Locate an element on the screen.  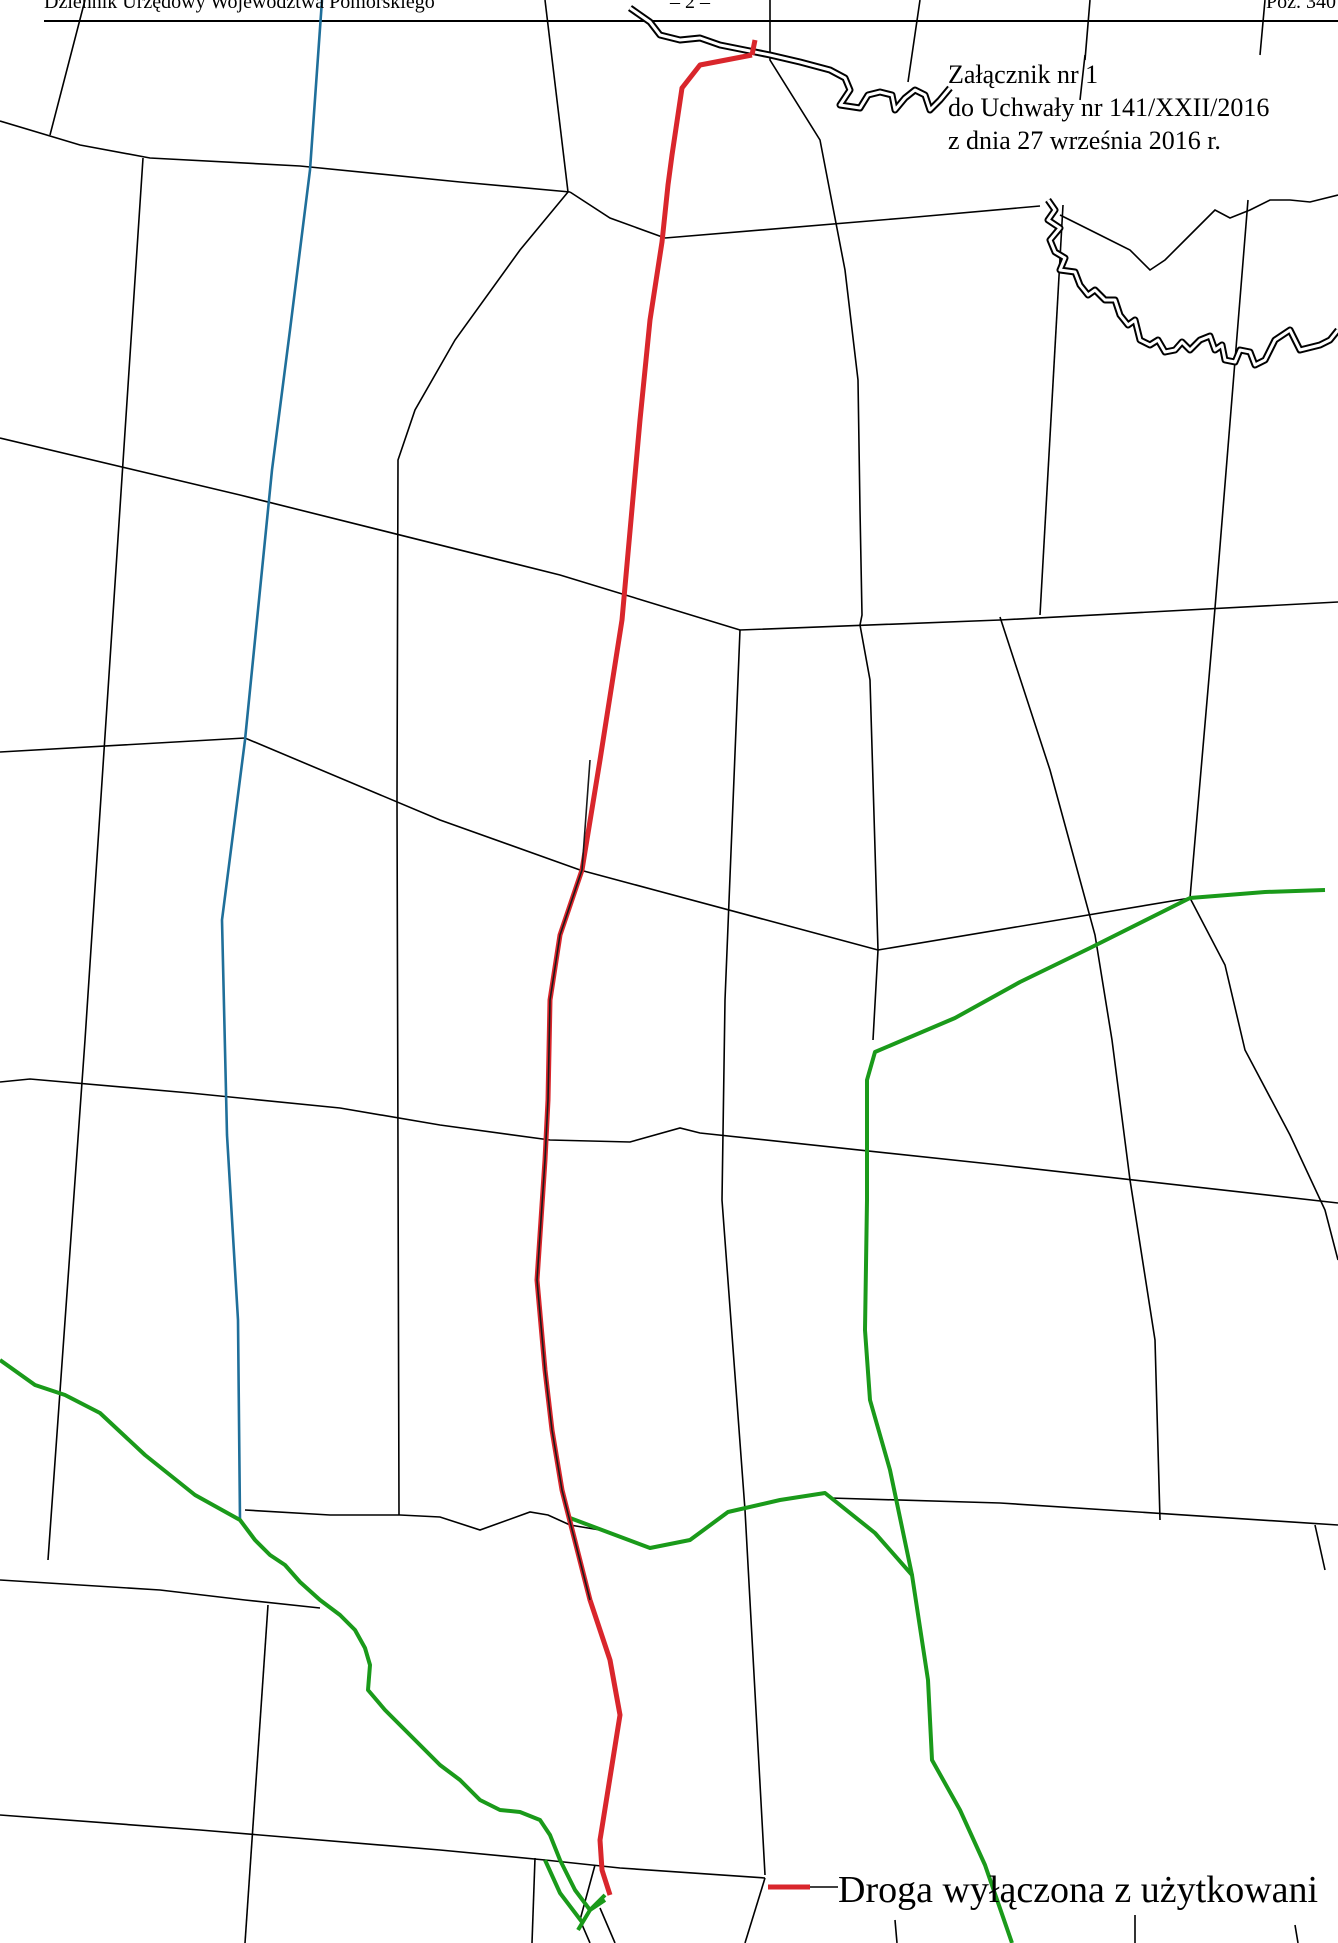
river-inner is located at coordinates (983, 186).